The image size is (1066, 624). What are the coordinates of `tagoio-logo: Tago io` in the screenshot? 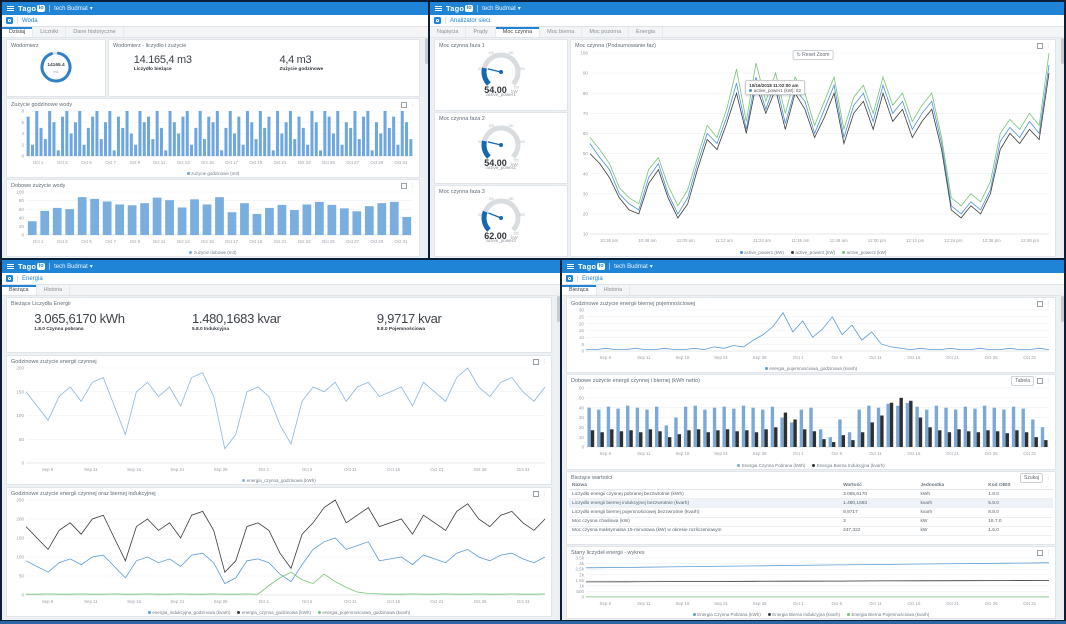 It's located at (460, 8).